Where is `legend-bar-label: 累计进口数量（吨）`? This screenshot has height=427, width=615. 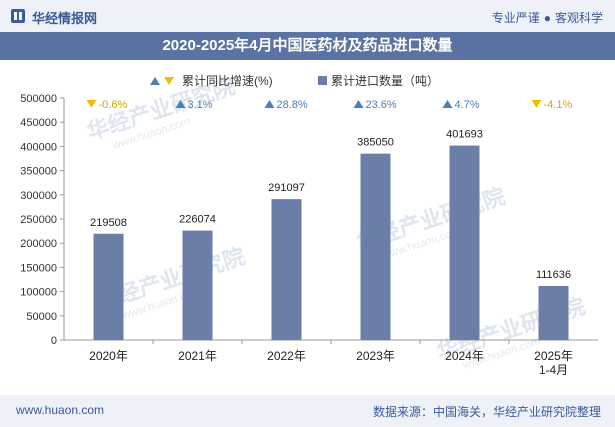
legend-bar-label: 累计进口数量（吨） is located at coordinates (385, 80).